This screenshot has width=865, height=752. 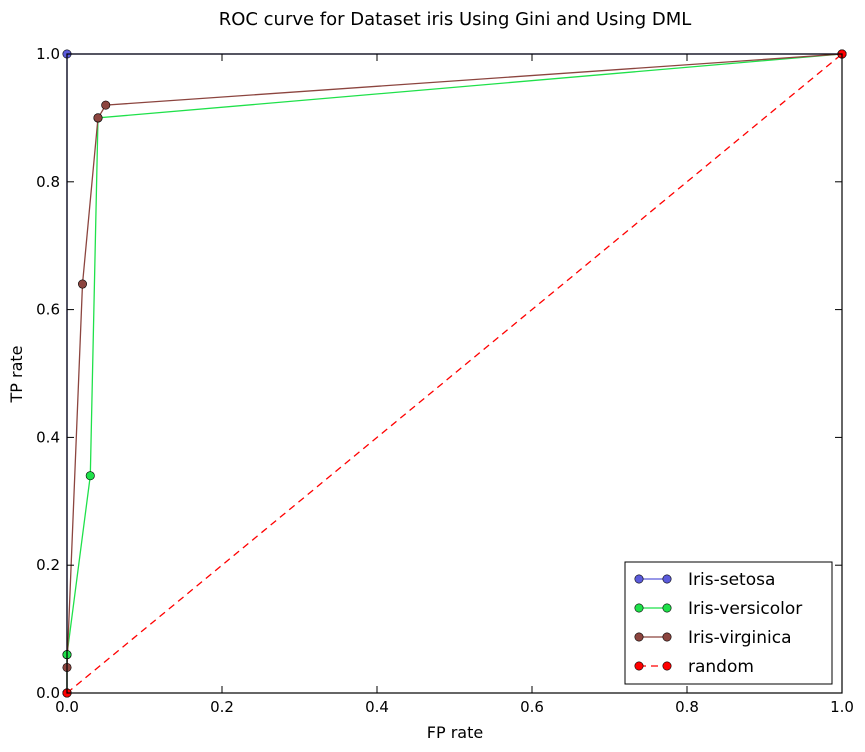 What do you see at coordinates (16, 374) in the screenshot?
I see `y-axis-label: TP rate` at bounding box center [16, 374].